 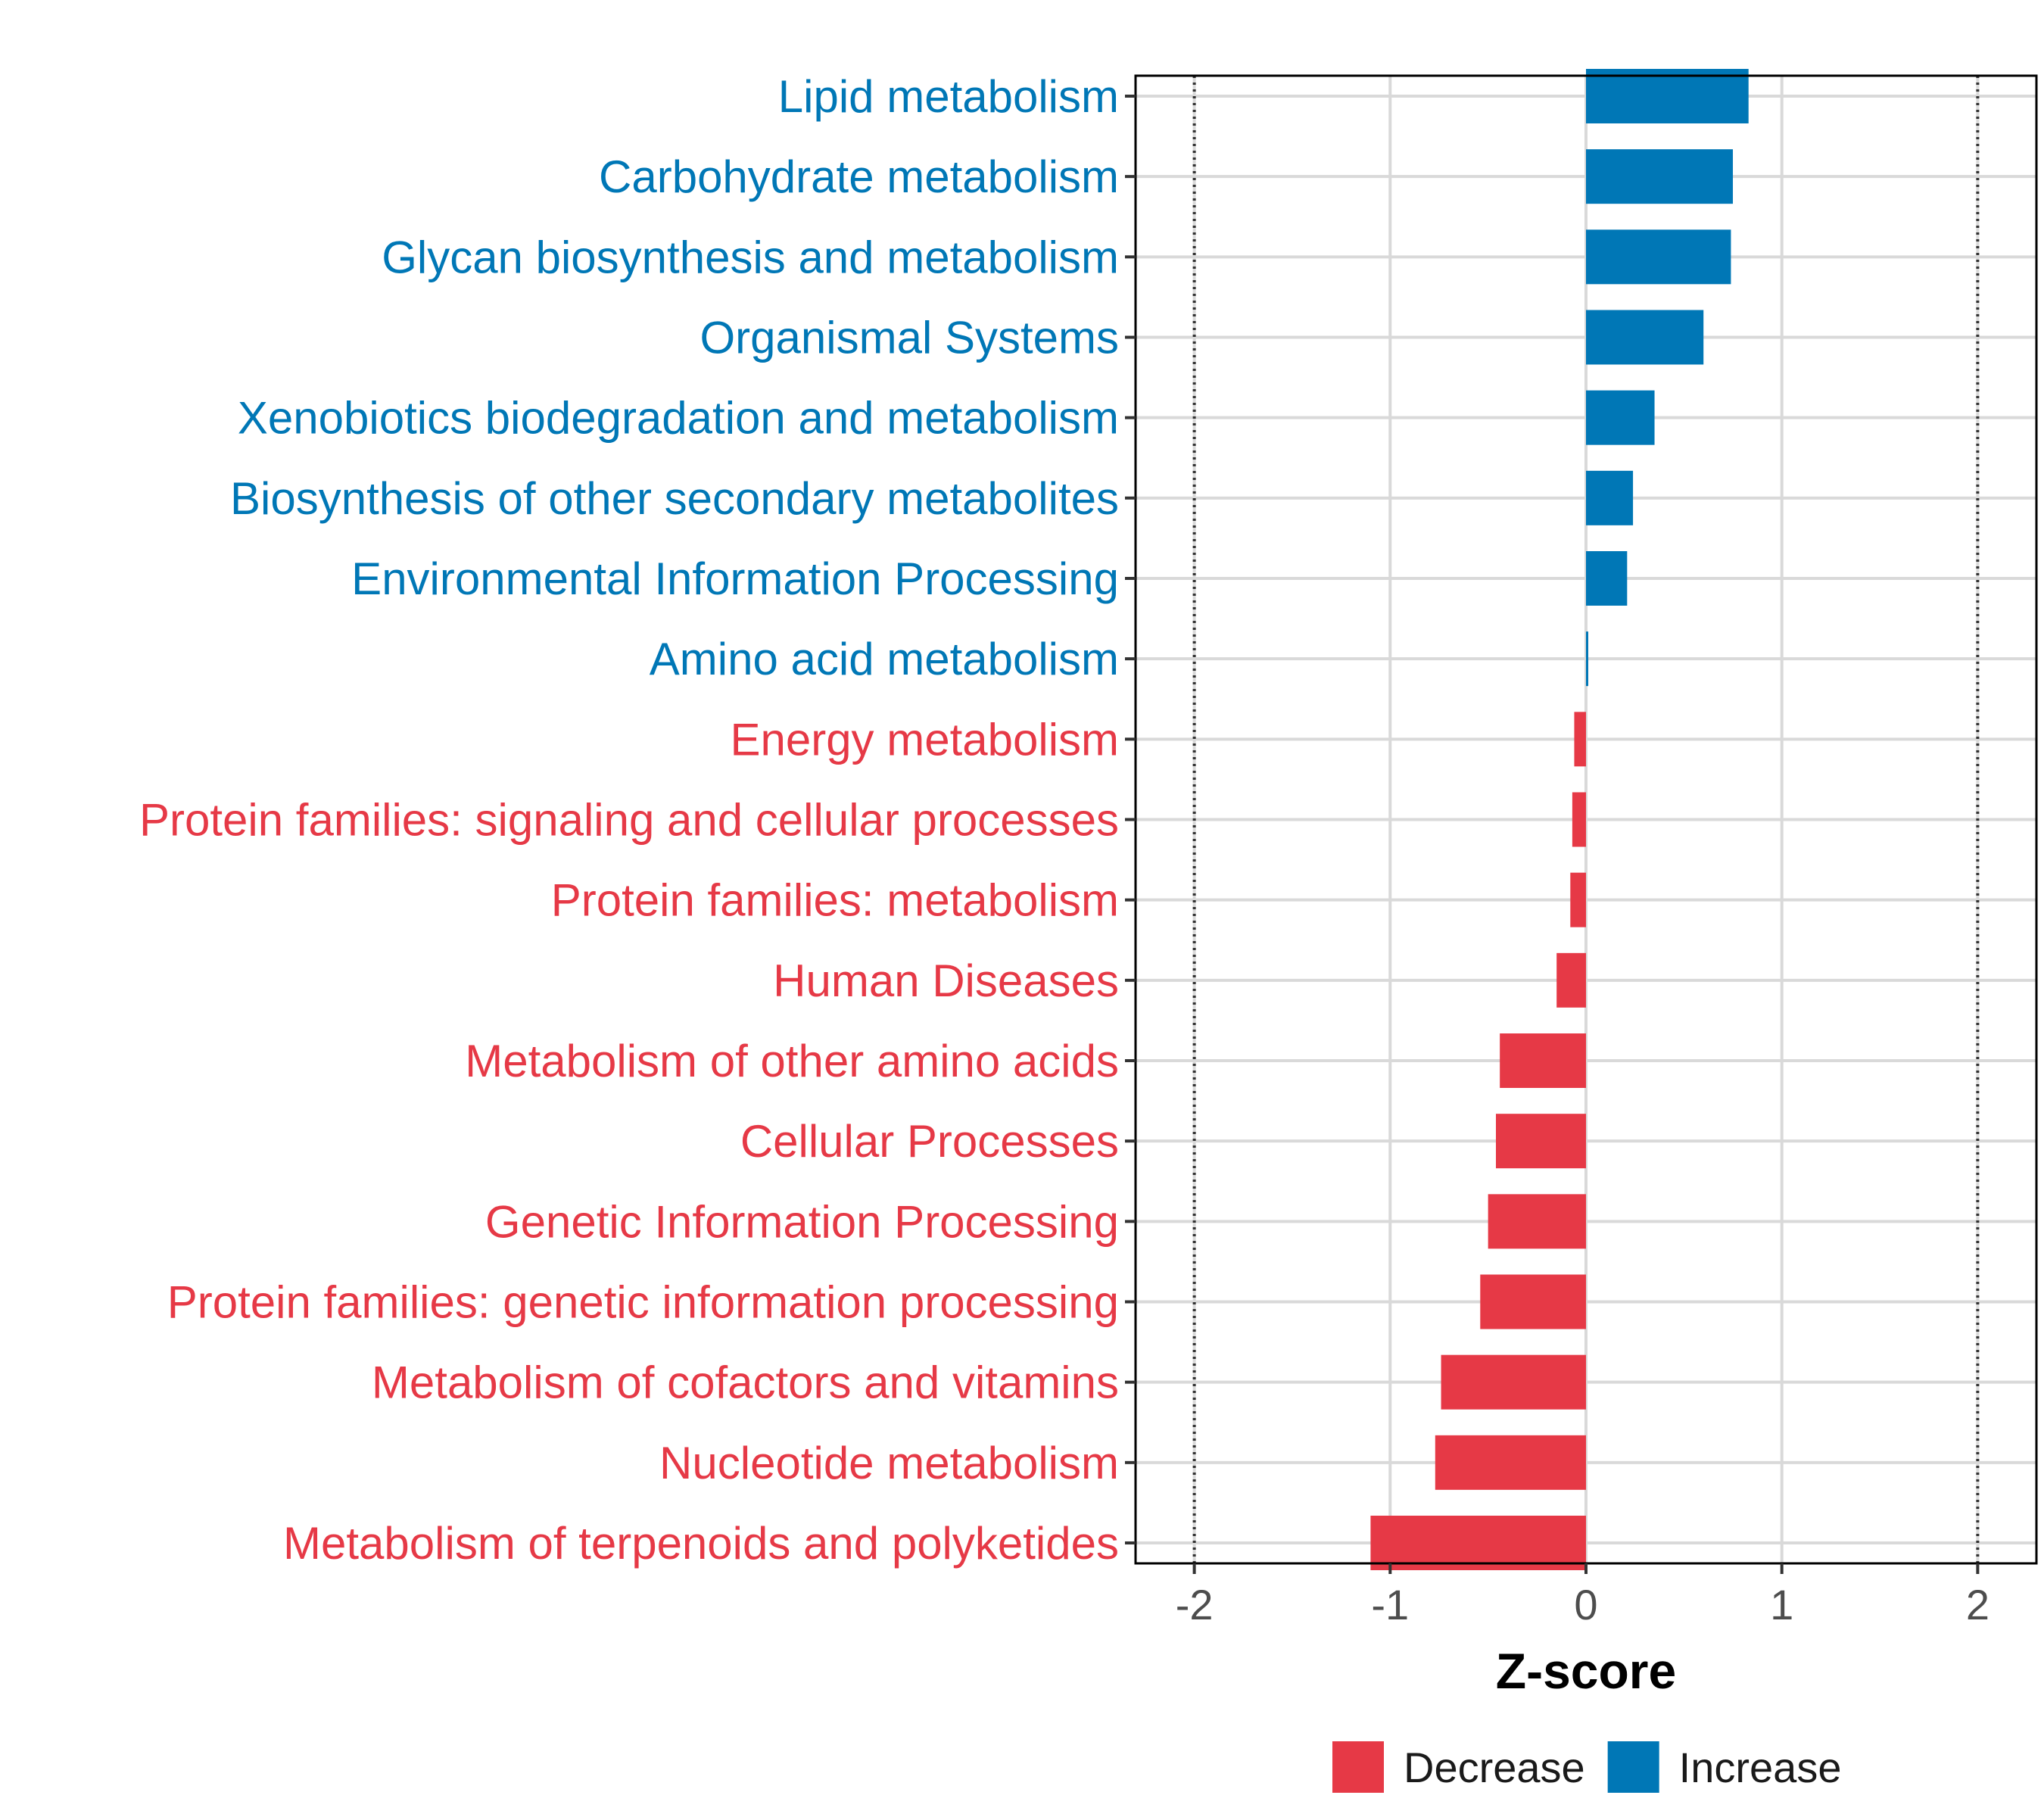 I want to click on x-tick-label: -2, so click(x=1195, y=1604).